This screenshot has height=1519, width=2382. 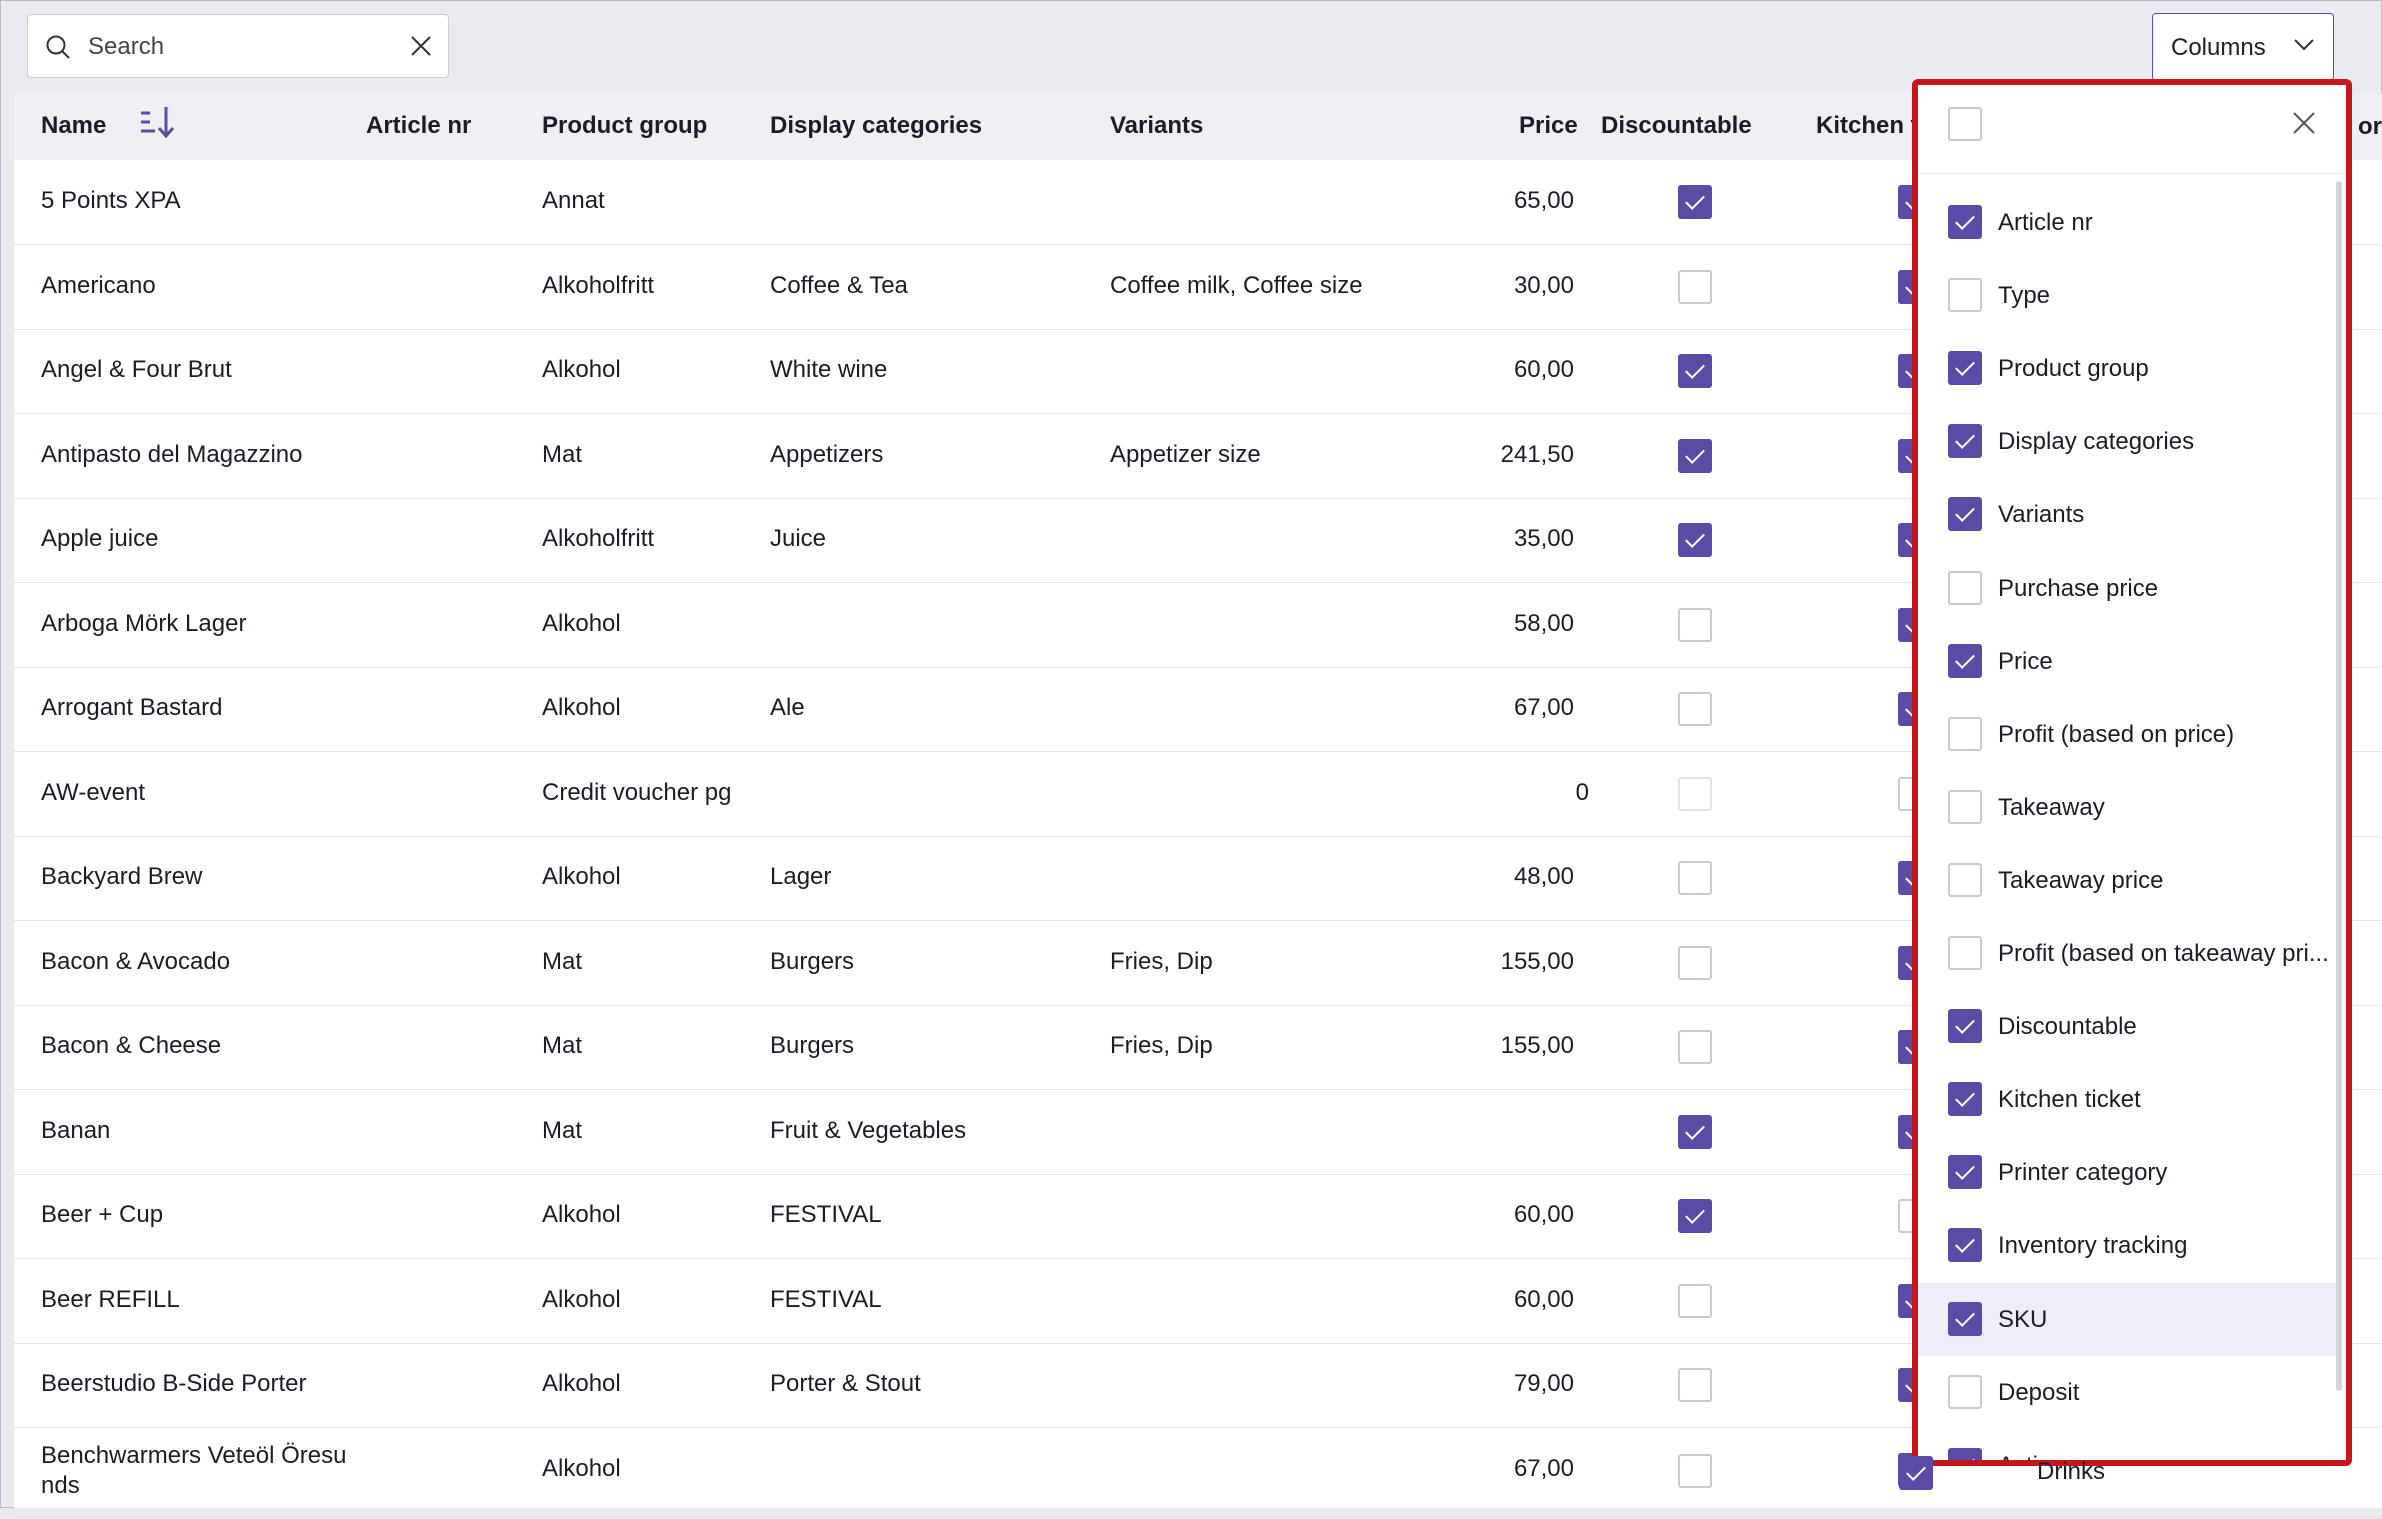 I want to click on column-option: Discountable, so click(x=2128, y=1026).